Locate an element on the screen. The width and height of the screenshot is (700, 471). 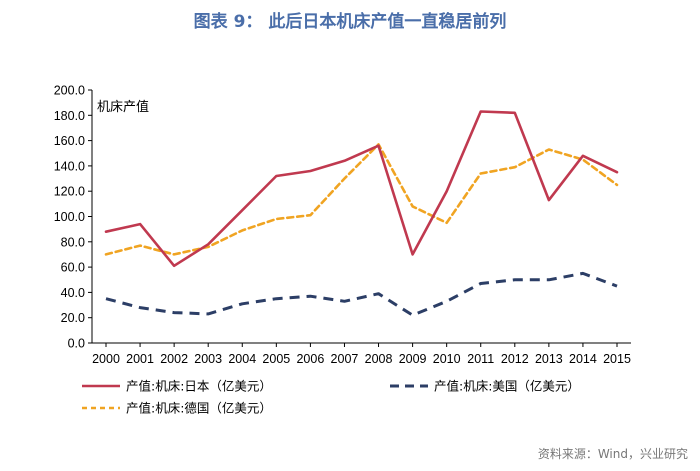
y-tick-label: 160.0 is located at coordinates (69, 141).